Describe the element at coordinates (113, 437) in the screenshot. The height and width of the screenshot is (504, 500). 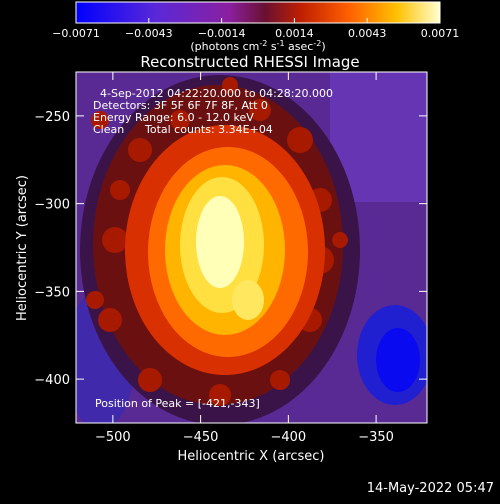
I see `x-tick-label: −500` at that location.